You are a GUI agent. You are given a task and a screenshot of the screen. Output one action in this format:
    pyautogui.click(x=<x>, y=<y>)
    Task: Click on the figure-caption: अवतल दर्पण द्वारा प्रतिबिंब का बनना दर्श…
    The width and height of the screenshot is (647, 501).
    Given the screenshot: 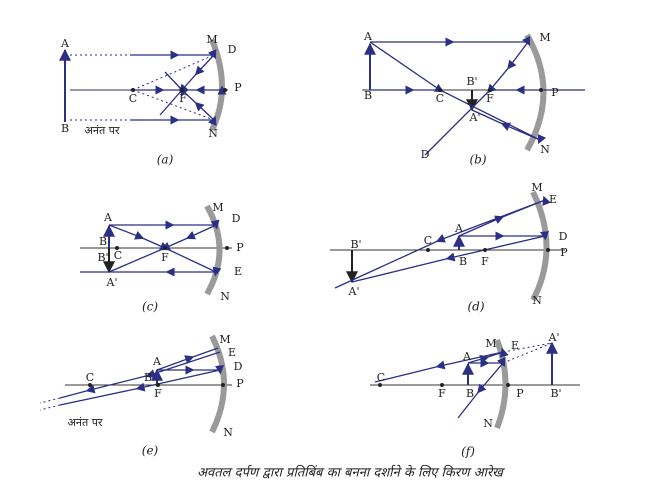 What is the action you would take?
    pyautogui.click(x=351, y=473)
    